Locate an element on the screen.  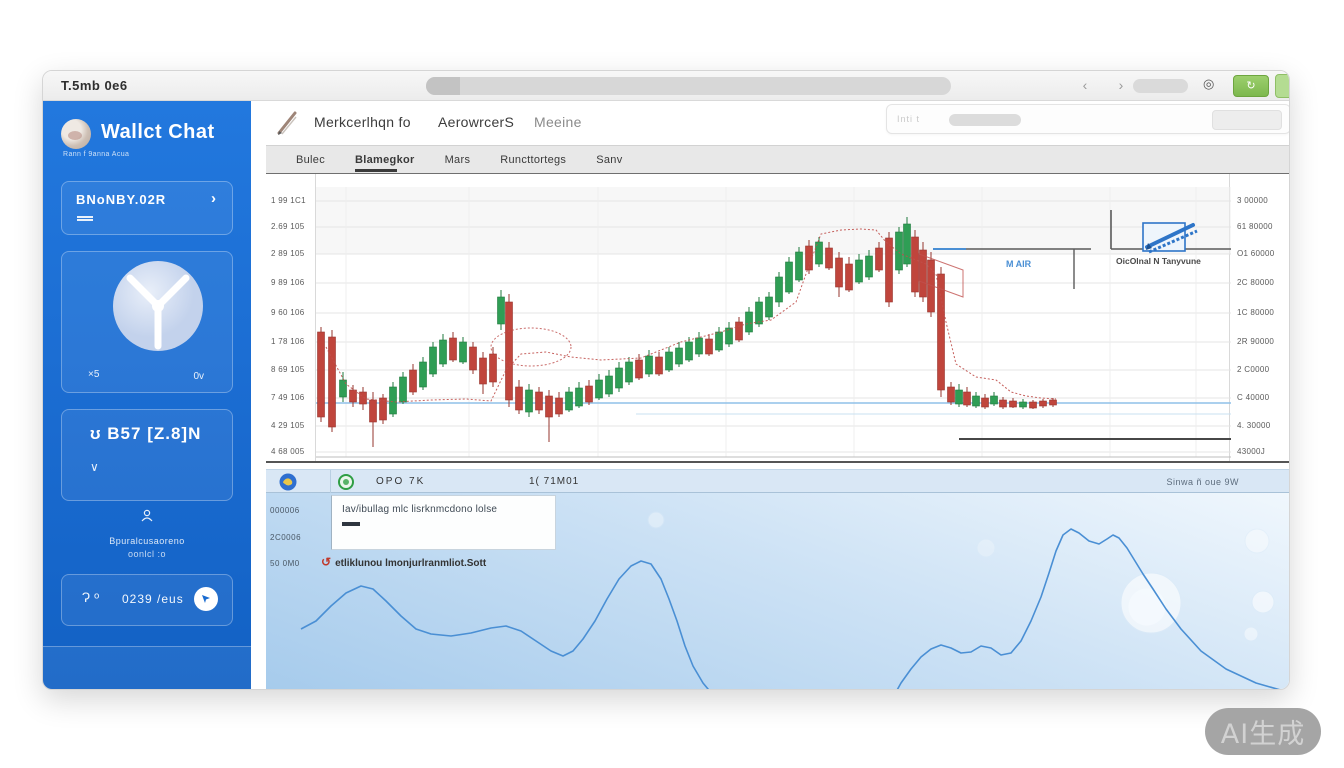
panel-axis-label: 000006 is located at coordinates (285, 510).